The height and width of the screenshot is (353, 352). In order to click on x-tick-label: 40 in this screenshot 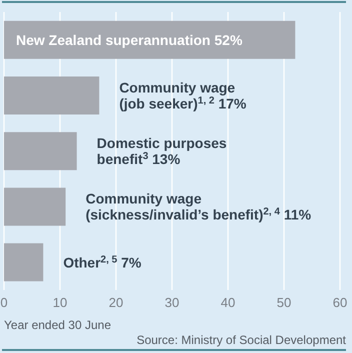, I will do `click(228, 302)`.